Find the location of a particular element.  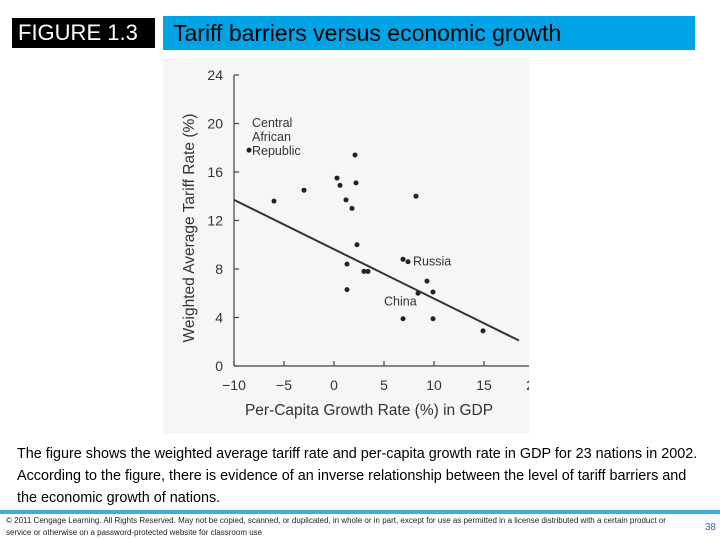

y-tick-label: 12 is located at coordinates (215, 221).